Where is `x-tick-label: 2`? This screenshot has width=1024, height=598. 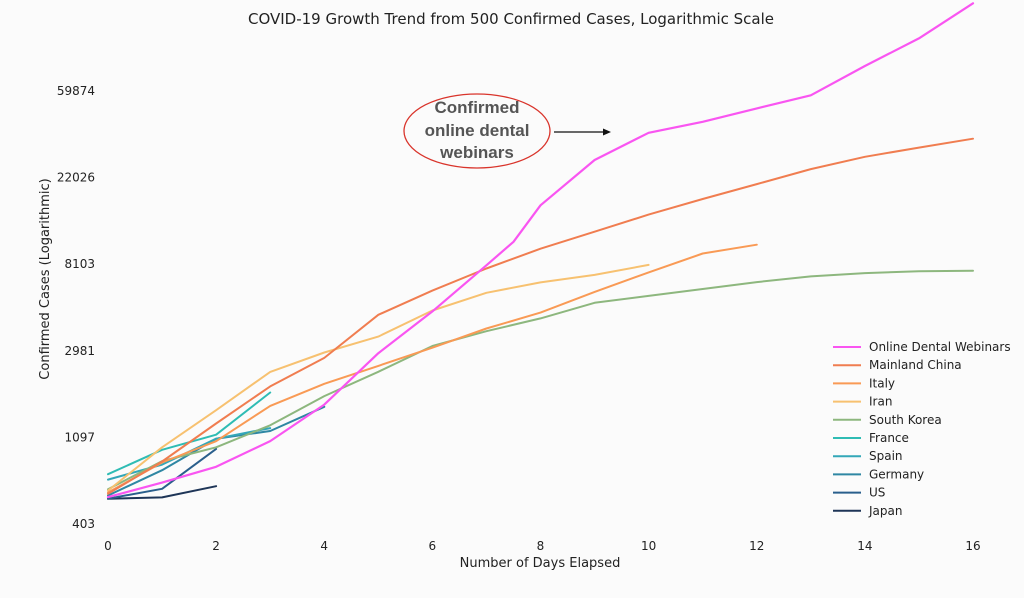
x-tick-label: 2 is located at coordinates (216, 546).